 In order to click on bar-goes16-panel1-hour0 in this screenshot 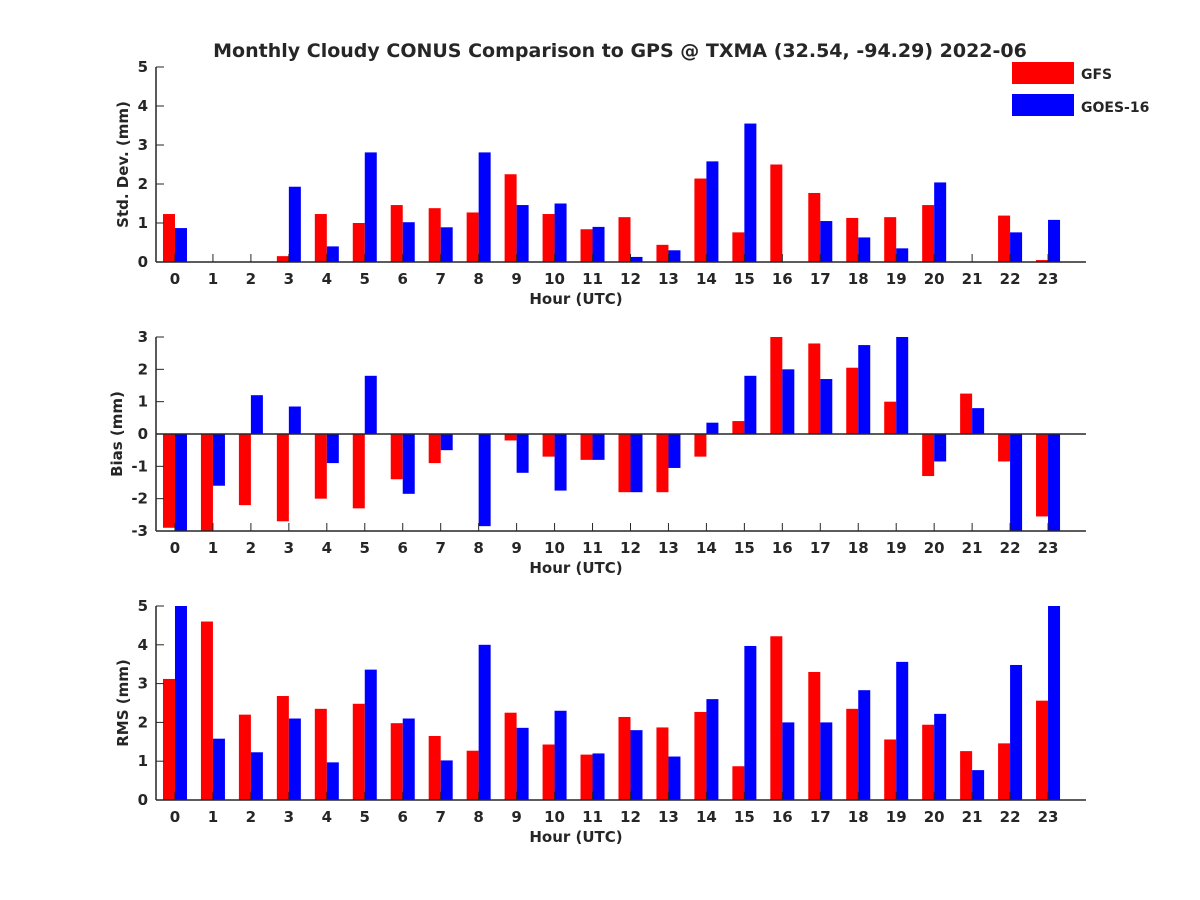, I will do `click(180, 482)`.